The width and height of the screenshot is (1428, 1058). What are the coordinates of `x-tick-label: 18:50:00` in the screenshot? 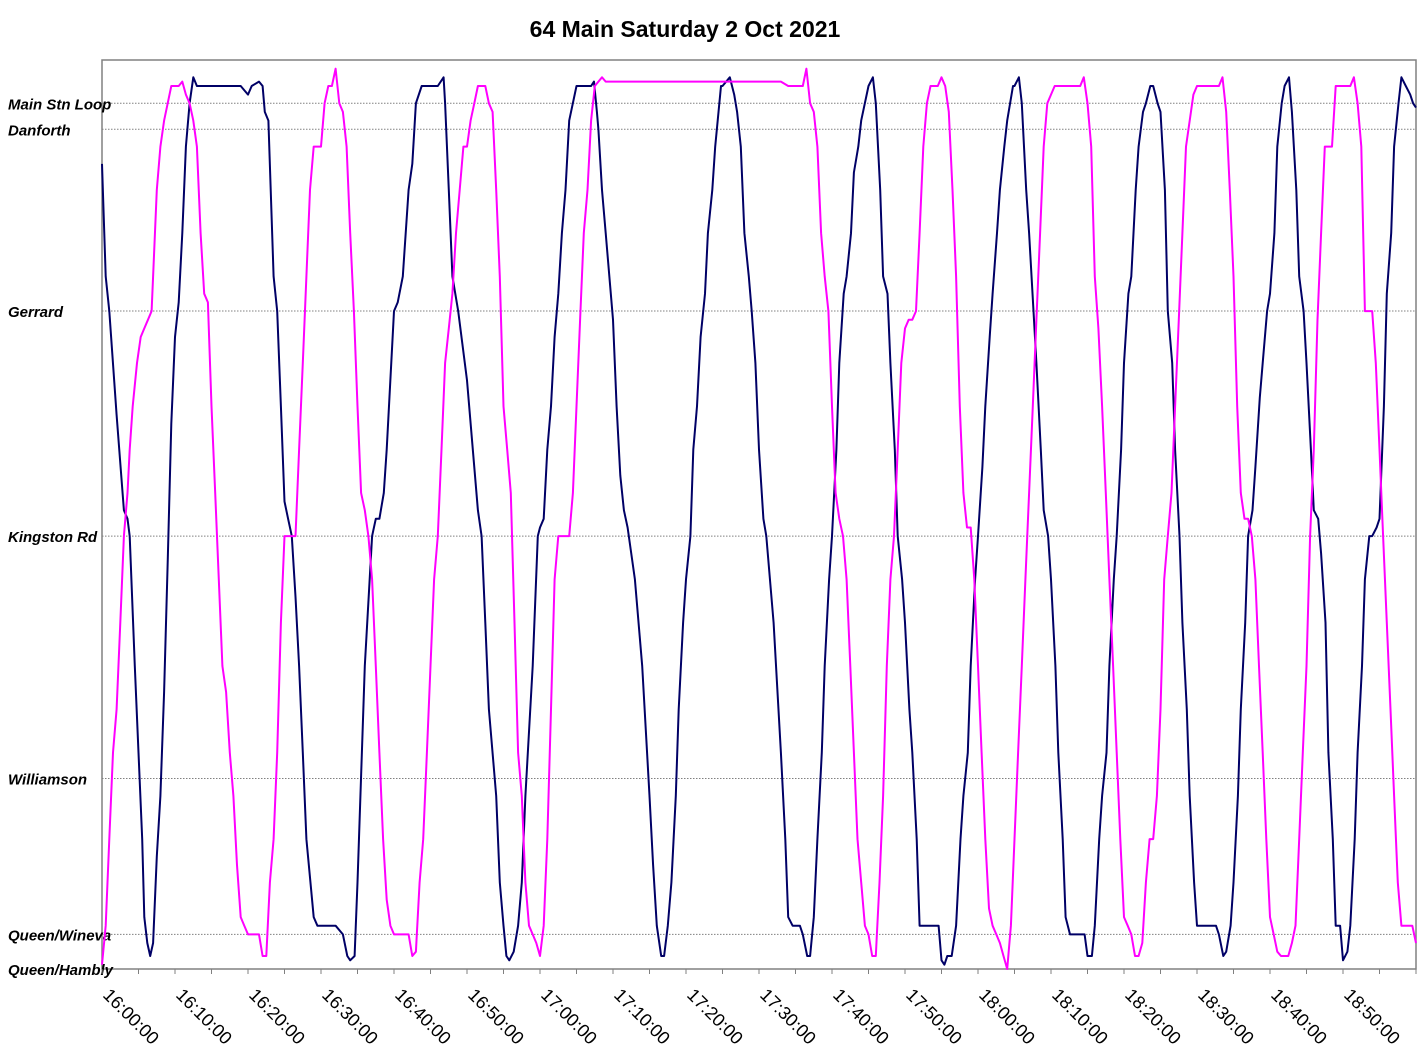 It's located at (1372, 1017).